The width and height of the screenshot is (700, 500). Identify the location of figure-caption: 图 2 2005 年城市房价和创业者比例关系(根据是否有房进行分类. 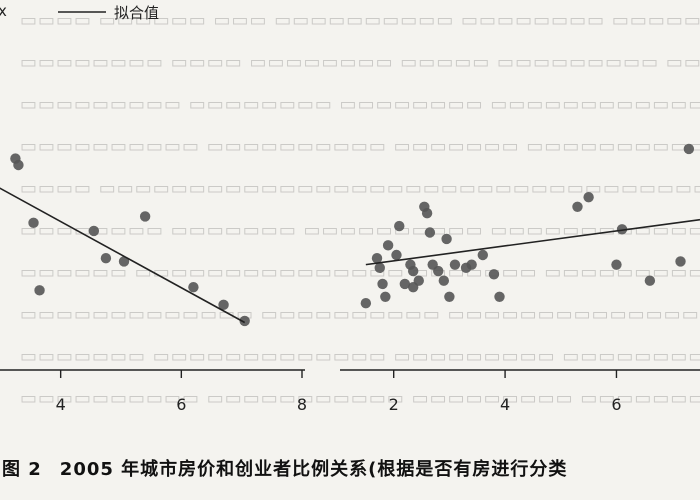
(284, 468).